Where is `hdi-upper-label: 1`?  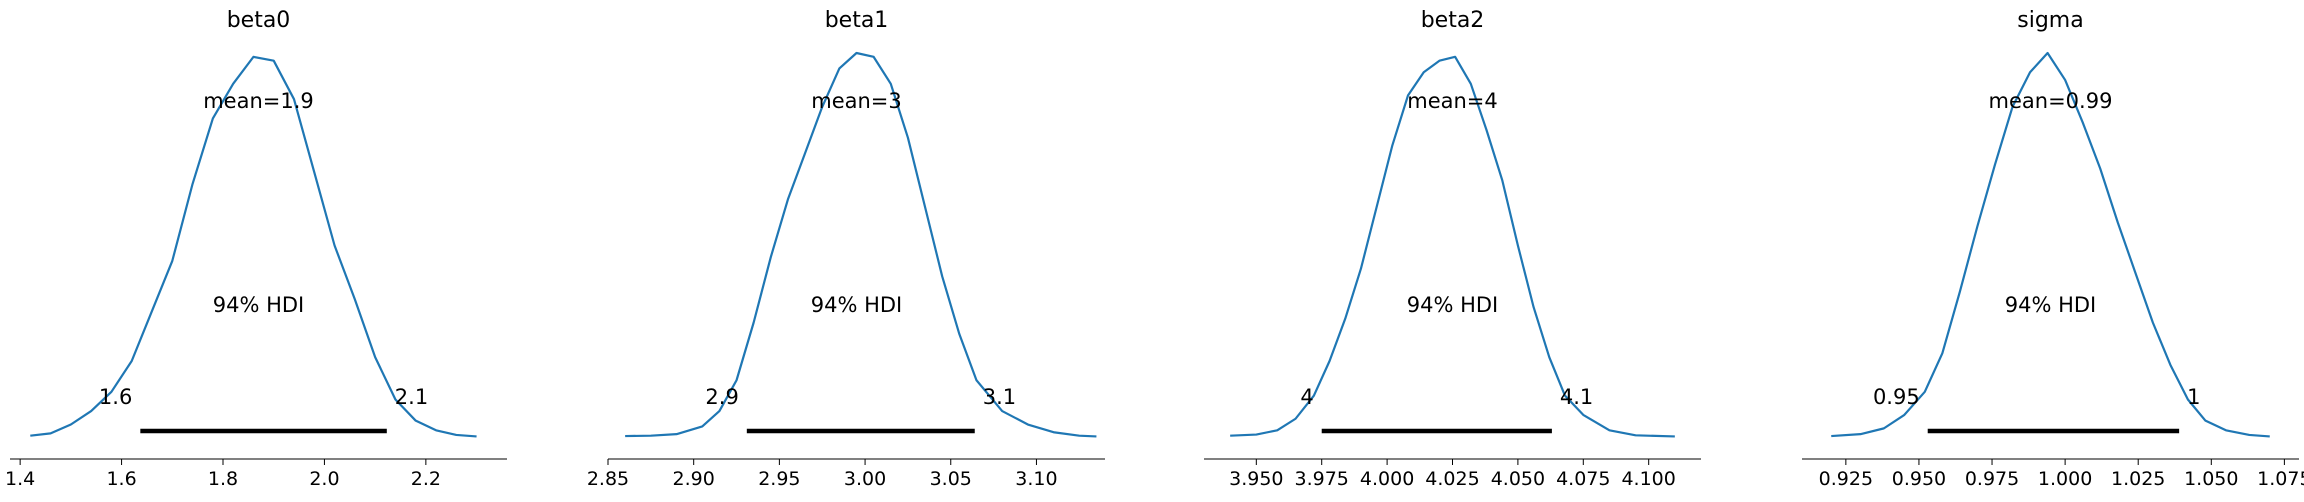 hdi-upper-label: 1 is located at coordinates (2193, 397).